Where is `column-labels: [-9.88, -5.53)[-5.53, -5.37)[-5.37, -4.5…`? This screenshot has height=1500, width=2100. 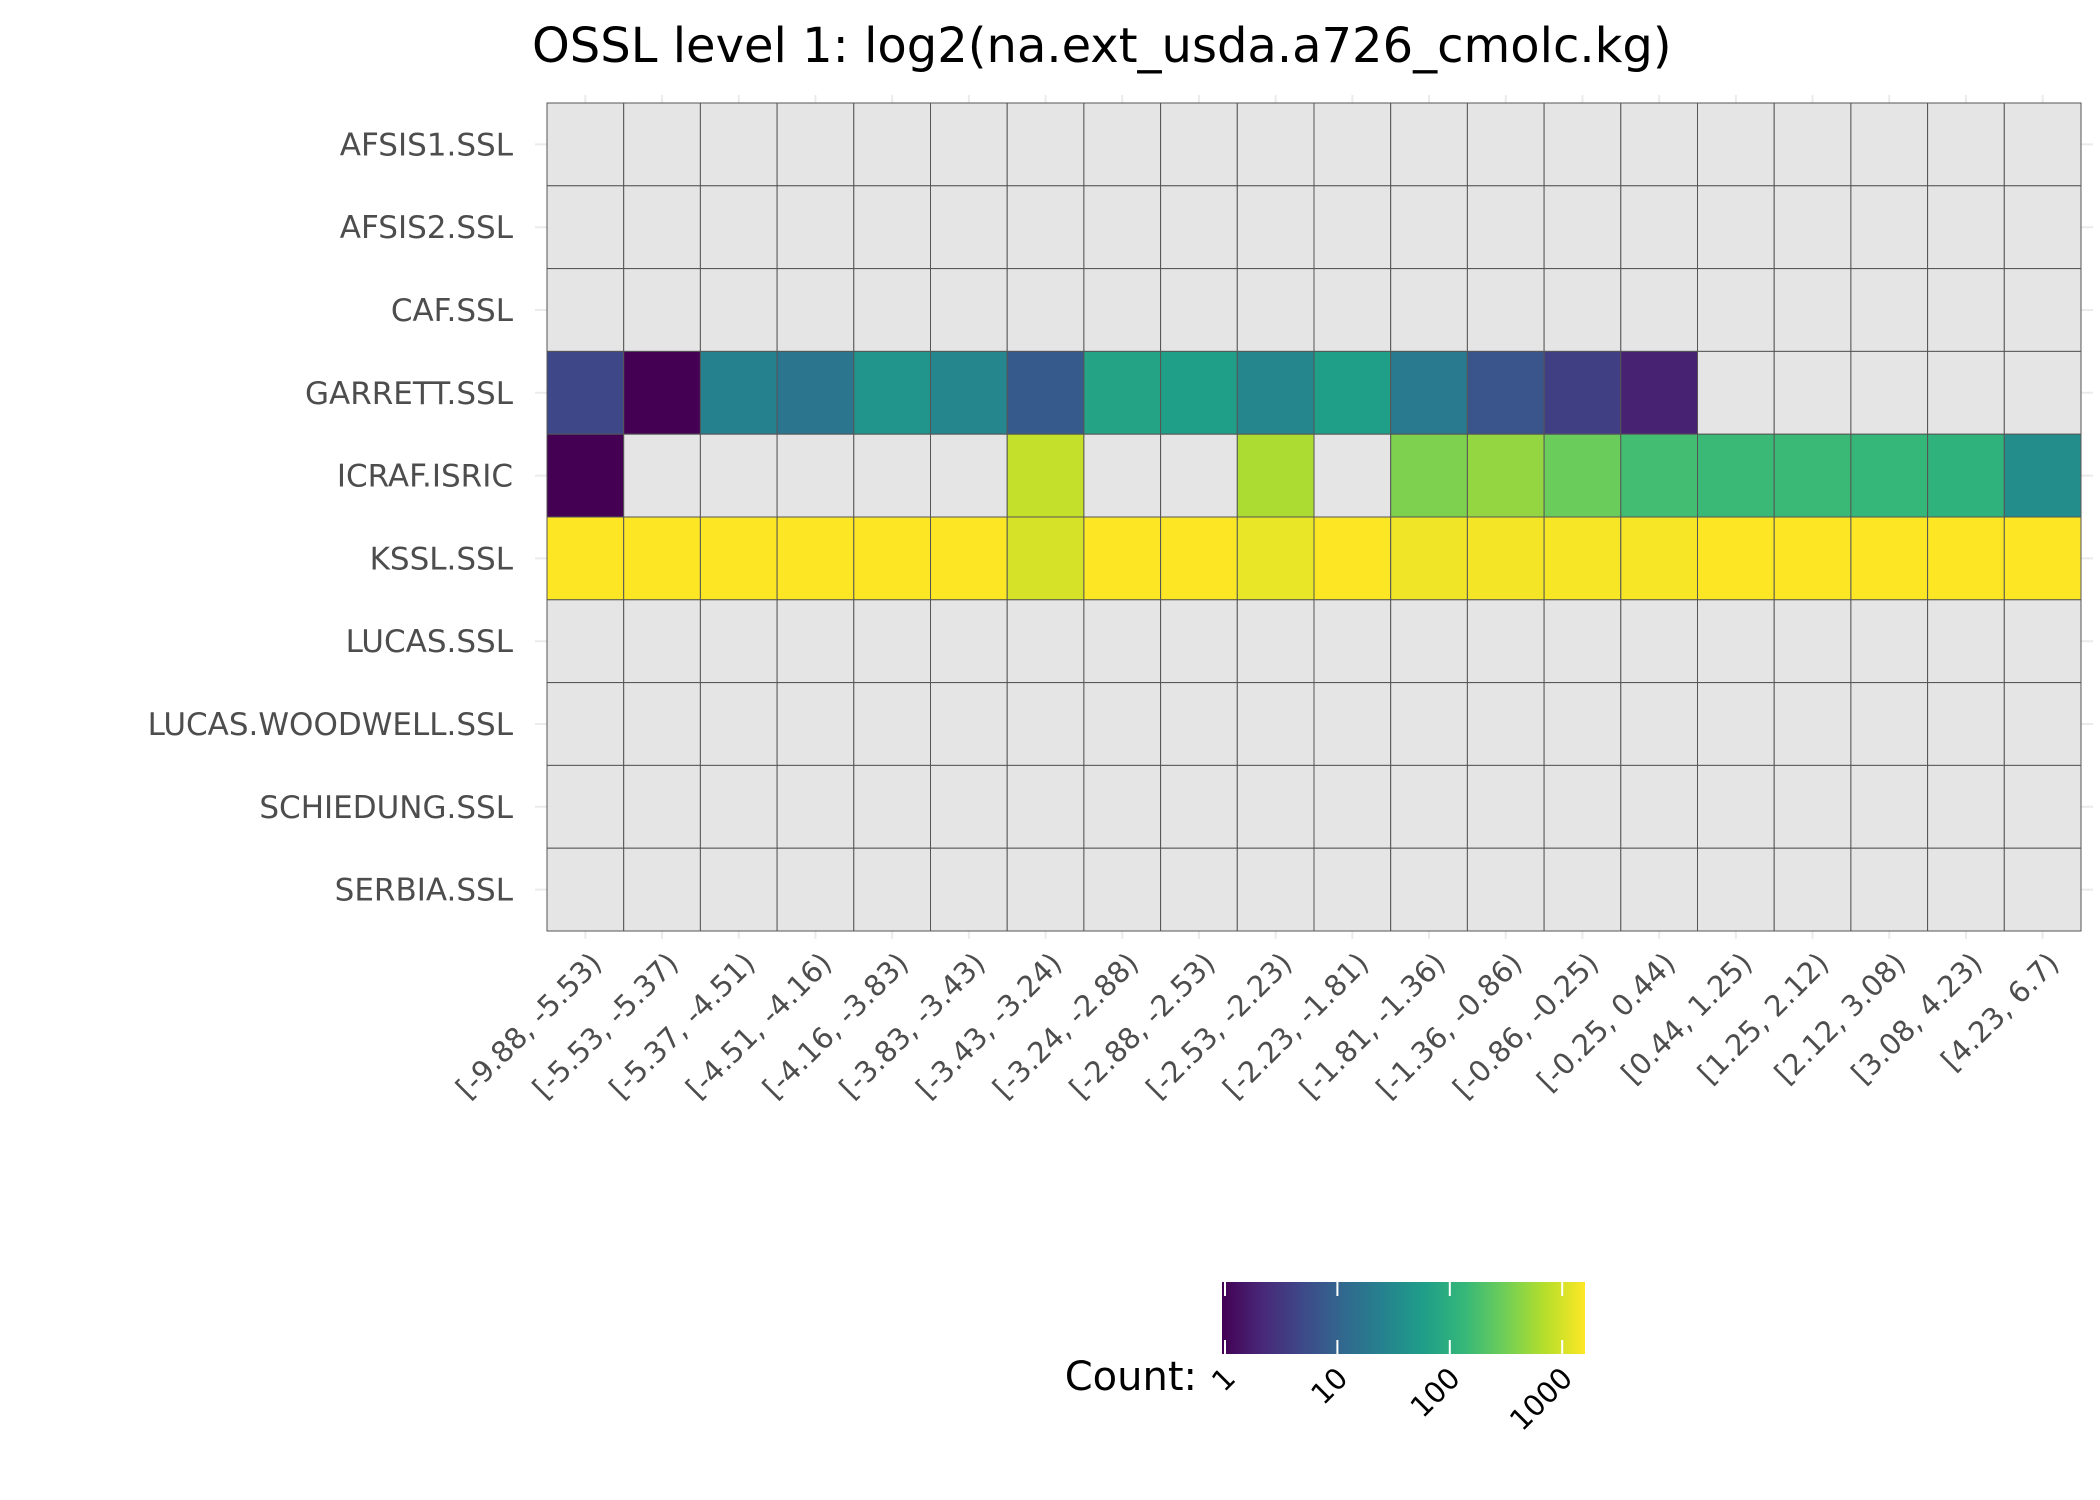
column-labels: [-9.88, -5.53)[-5.53, -5.37)[-5.37, -4.5… is located at coordinates (1257, 1025).